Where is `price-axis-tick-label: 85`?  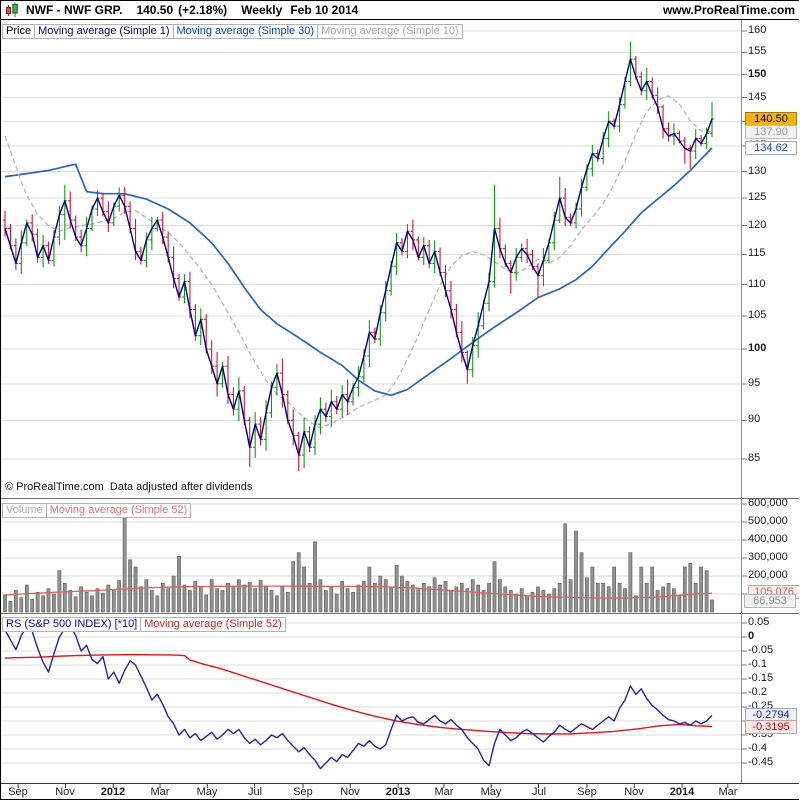
price-axis-tick-label: 85 is located at coordinates (754, 458).